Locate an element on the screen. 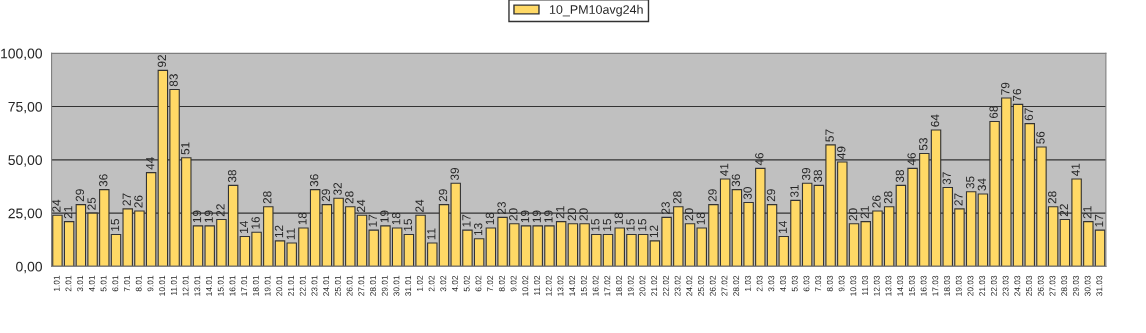 This screenshot has height=333, width=1146. x-tick-label: 24.02 is located at coordinates (689, 285).